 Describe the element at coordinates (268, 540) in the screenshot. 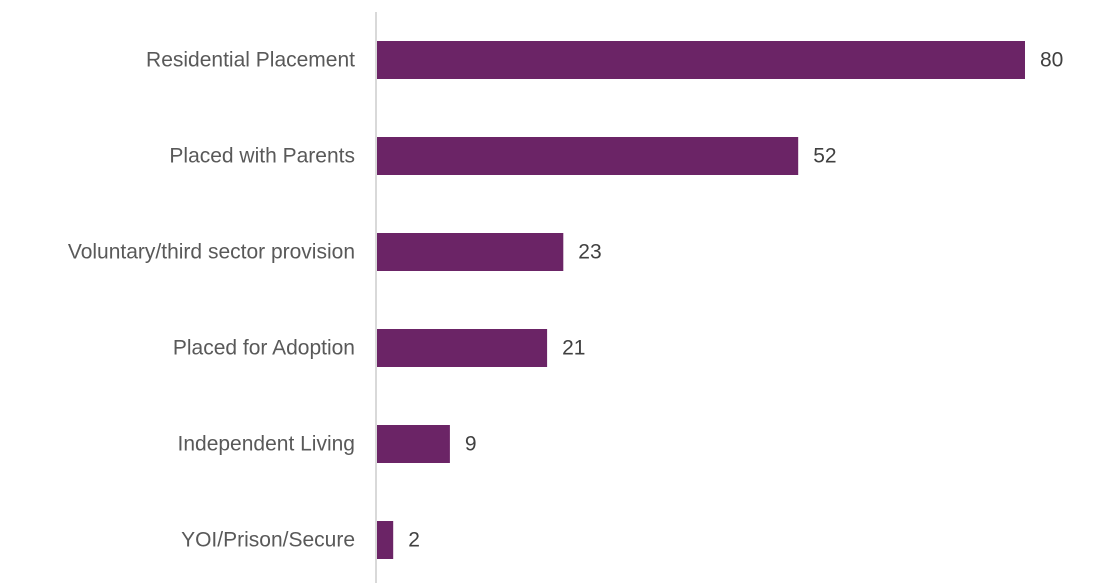

I see `category-label: YOI/Prison/Secure` at that location.